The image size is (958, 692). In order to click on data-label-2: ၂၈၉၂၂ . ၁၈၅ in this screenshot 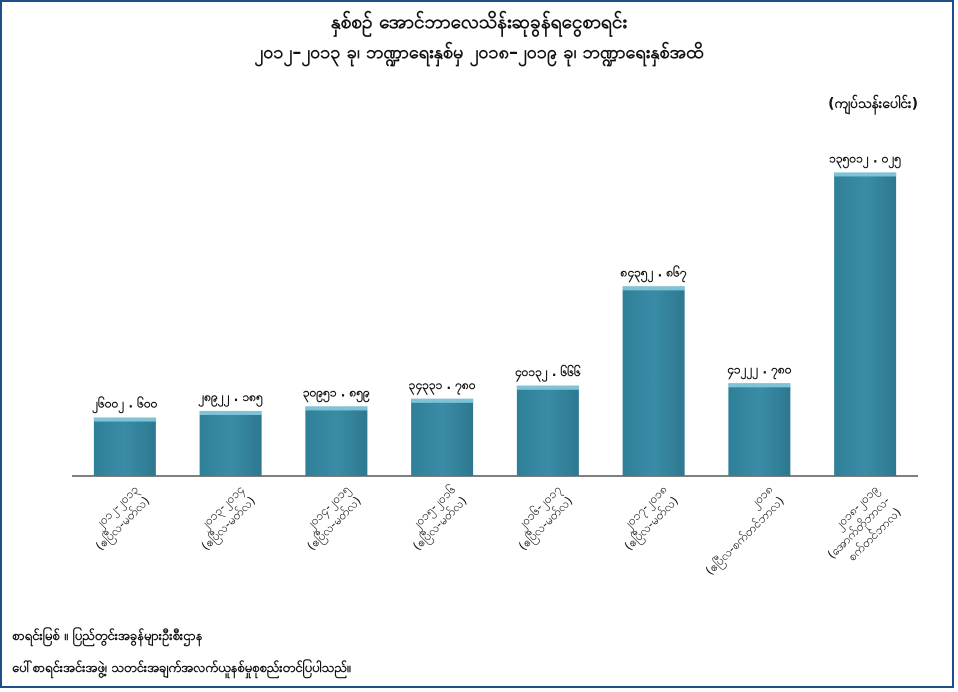, I will do `click(230, 399)`.